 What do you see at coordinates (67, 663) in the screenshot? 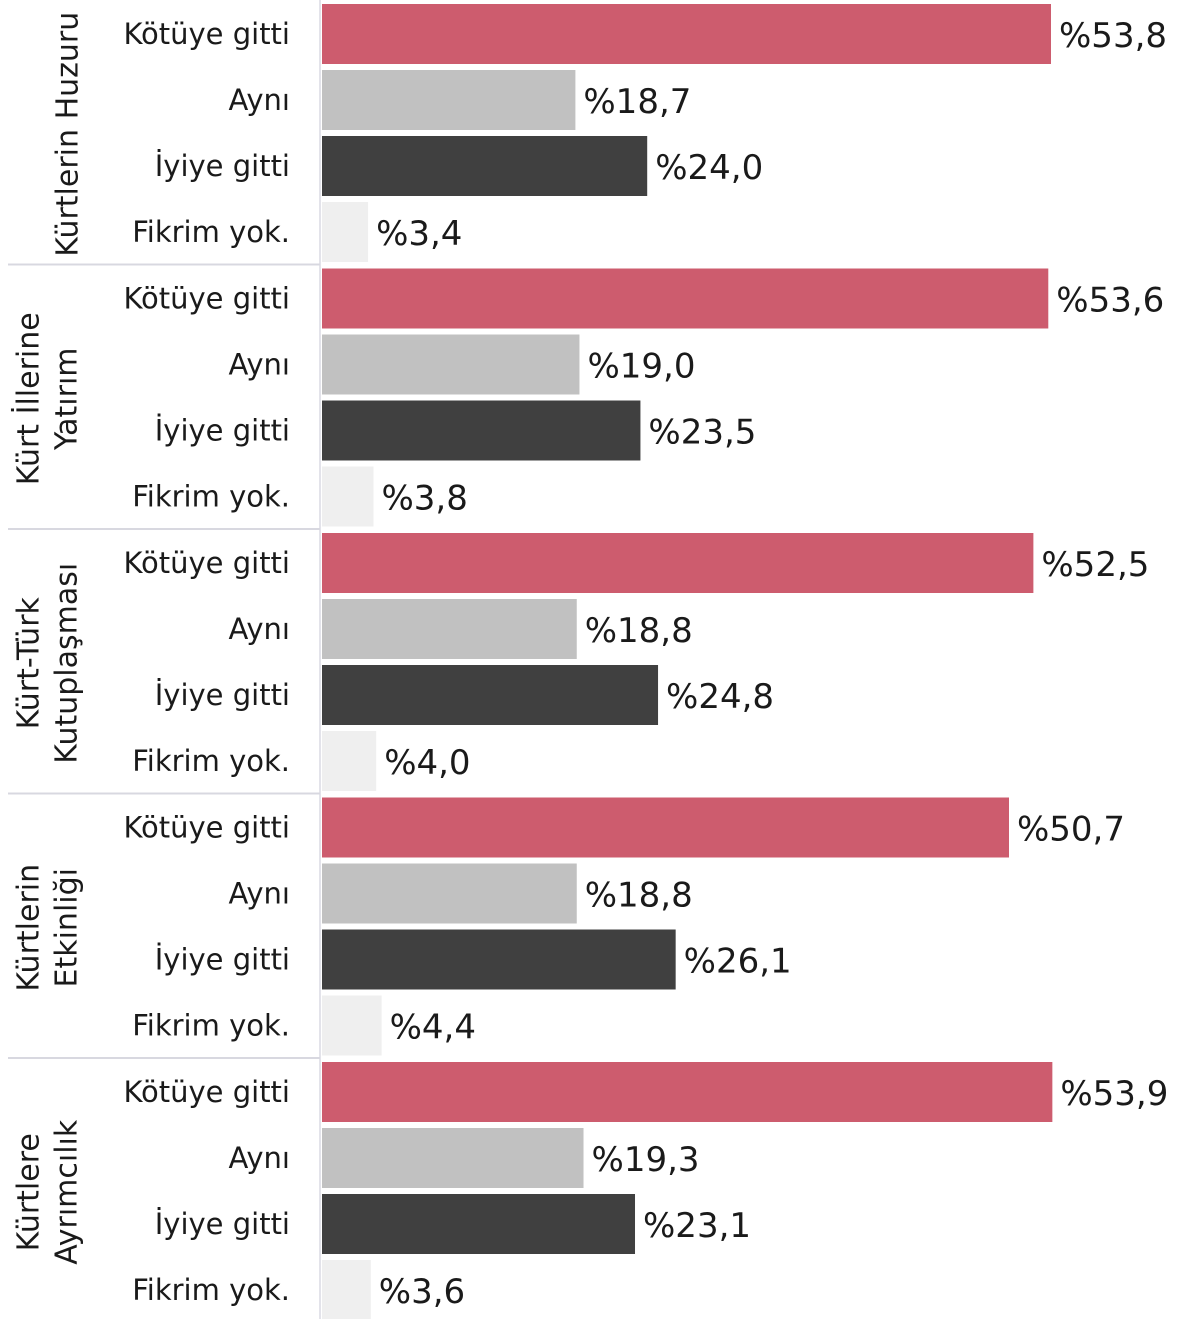
I see `group-title: Kutuplaşması` at bounding box center [67, 663].